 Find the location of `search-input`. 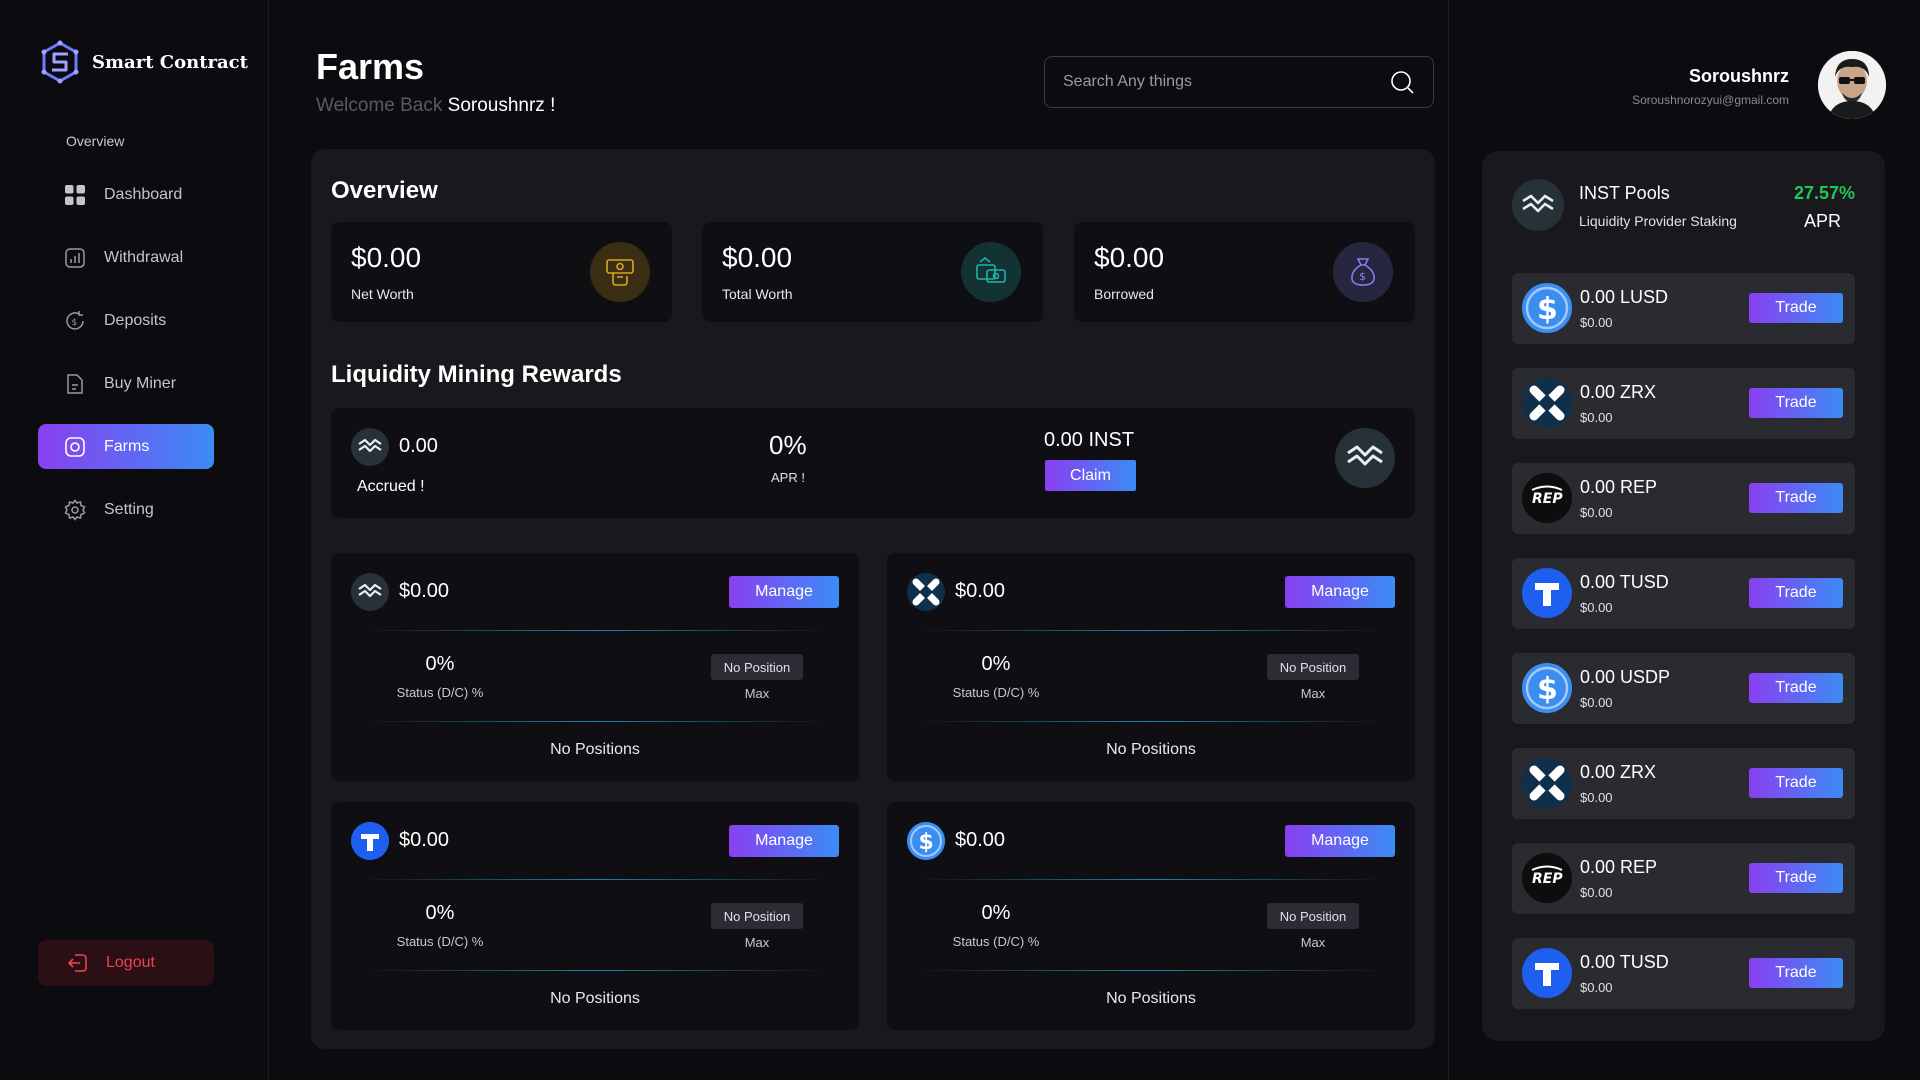

search-input is located at coordinates (1226, 82).